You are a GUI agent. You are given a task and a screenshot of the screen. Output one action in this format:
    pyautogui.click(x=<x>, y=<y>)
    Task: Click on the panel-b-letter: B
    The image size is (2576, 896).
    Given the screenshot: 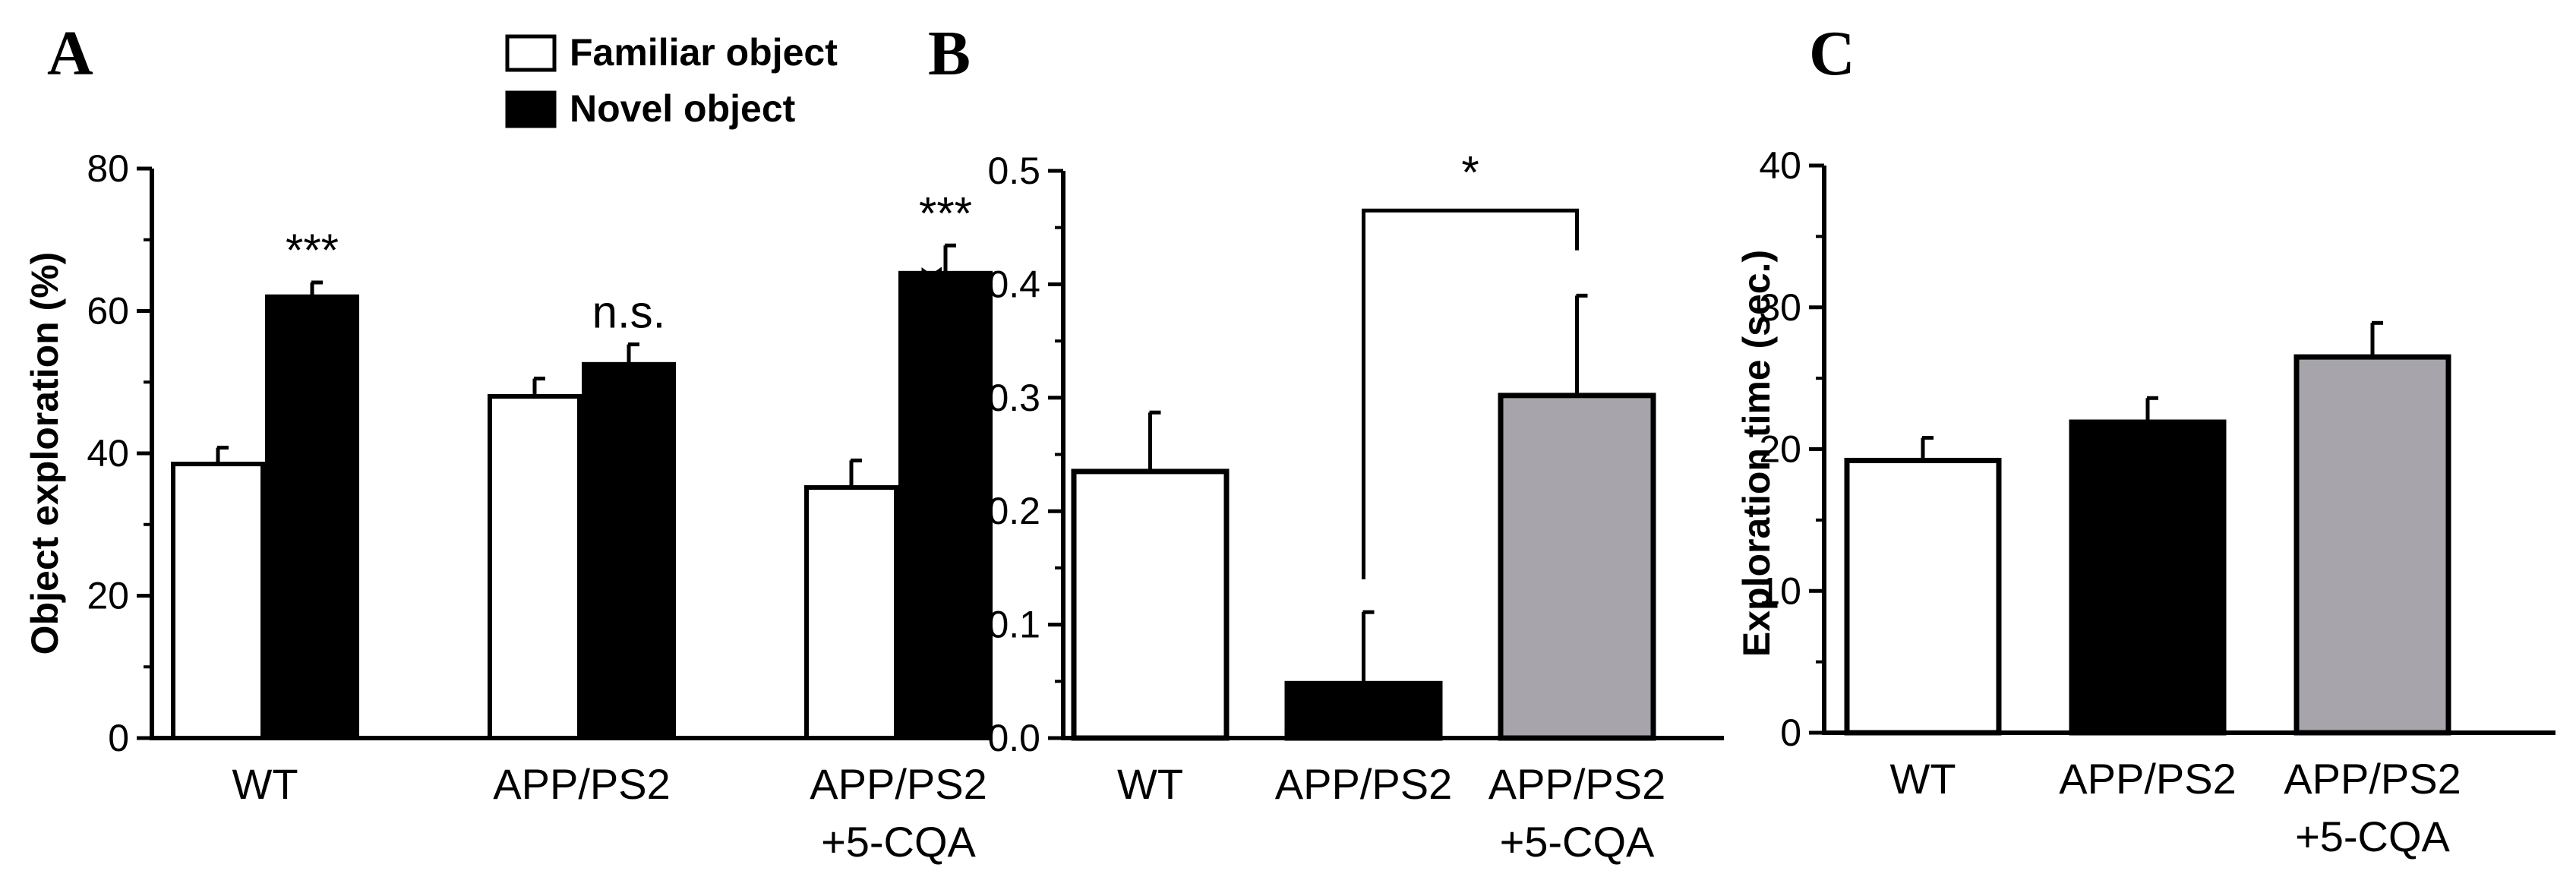 What is the action you would take?
    pyautogui.click(x=949, y=54)
    